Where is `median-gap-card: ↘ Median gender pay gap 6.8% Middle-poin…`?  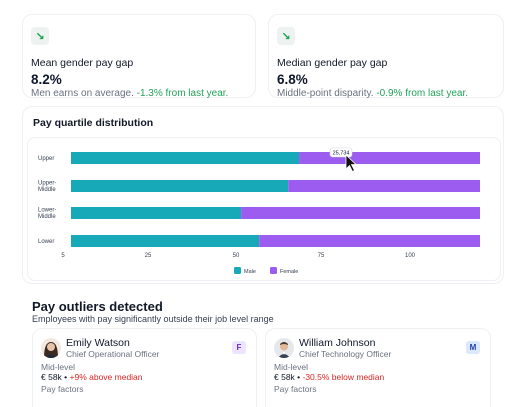
median-gap-card: ↘ Median gender pay gap 6.8% Middle-poin… is located at coordinates (386, 56).